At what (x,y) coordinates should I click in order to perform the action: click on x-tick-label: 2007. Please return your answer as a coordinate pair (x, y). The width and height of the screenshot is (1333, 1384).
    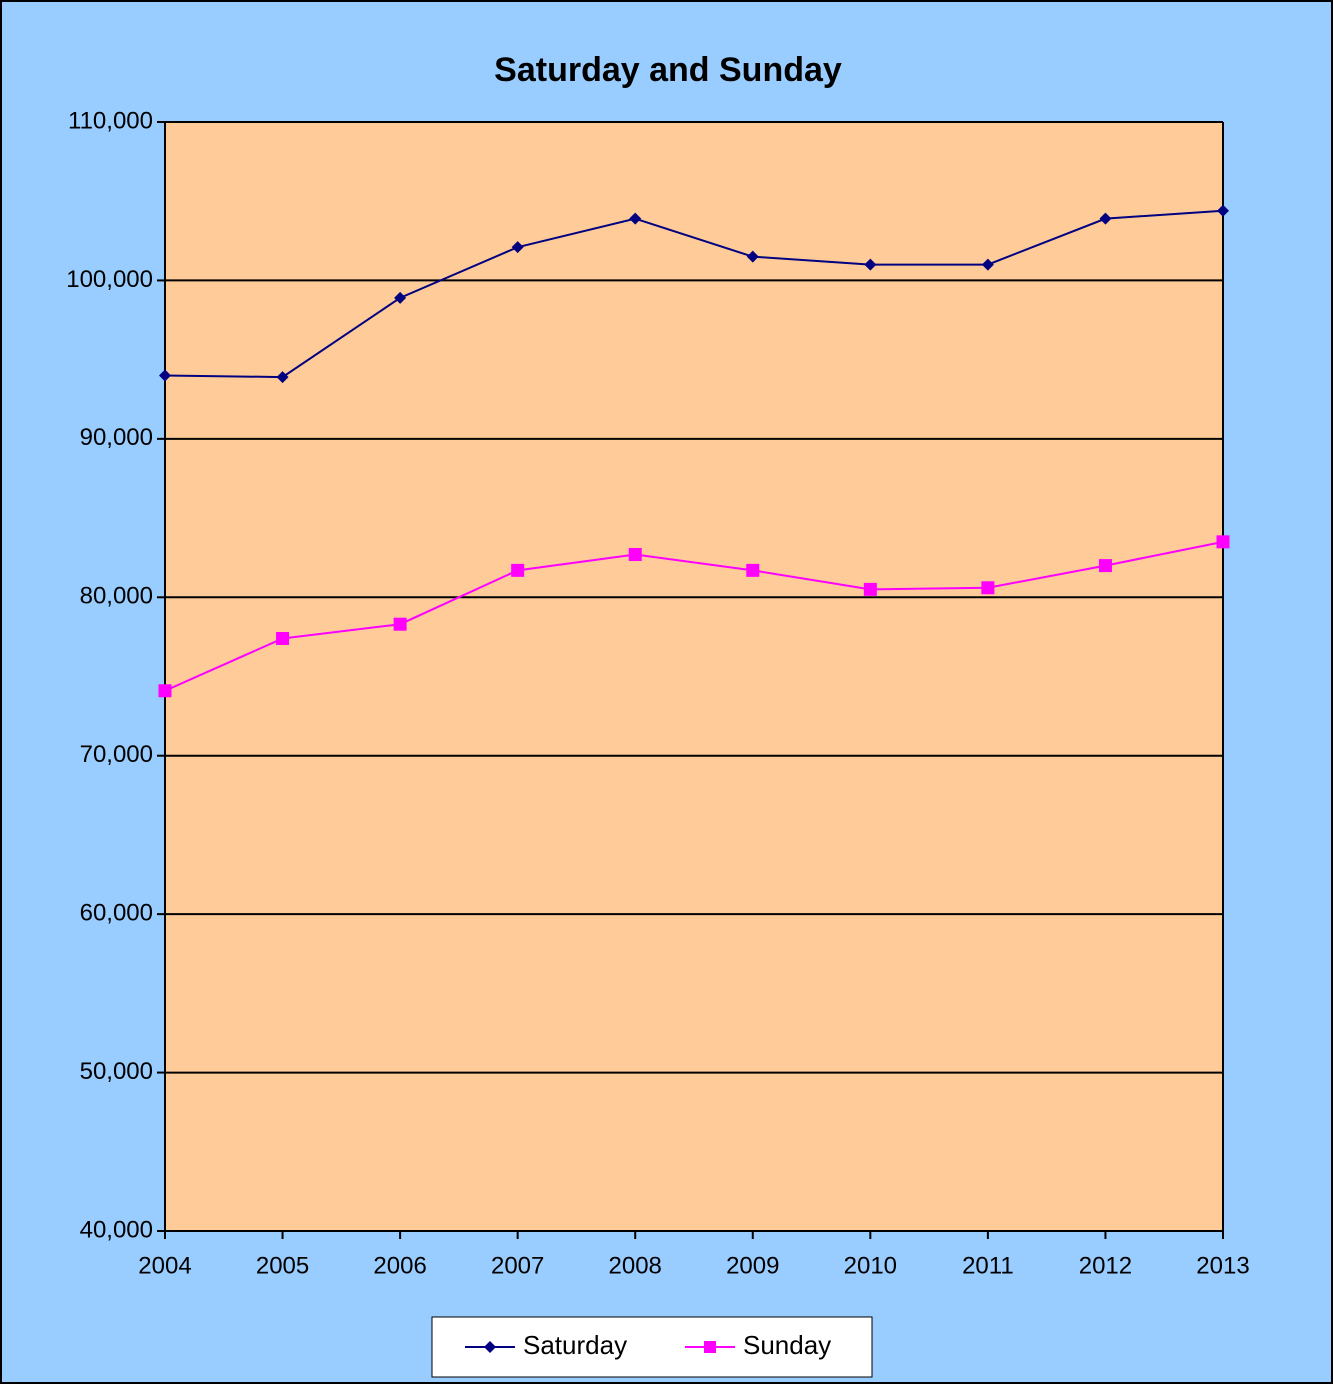
    Looking at the image, I should click on (517, 1265).